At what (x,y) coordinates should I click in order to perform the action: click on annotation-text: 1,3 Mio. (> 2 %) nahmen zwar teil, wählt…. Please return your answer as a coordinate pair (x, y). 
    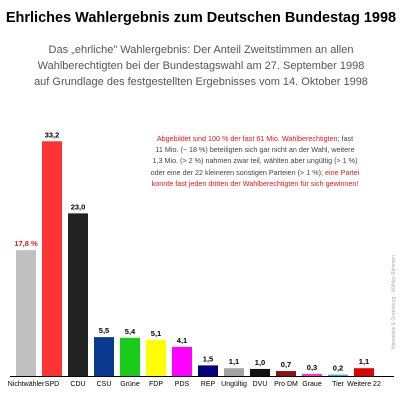
    Looking at the image, I should click on (255, 161).